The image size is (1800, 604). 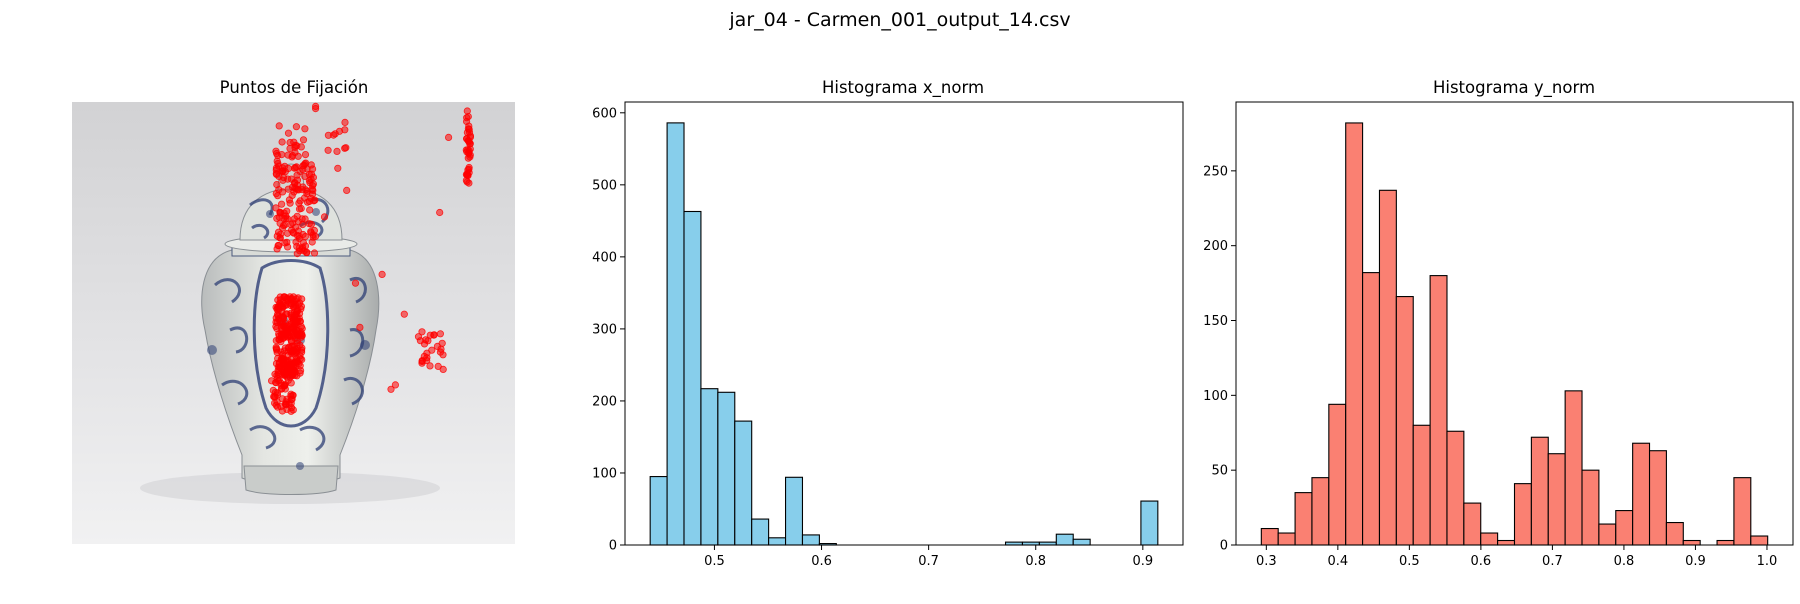 I want to click on xnorm-xtick-label: 0.7, so click(x=928, y=561).